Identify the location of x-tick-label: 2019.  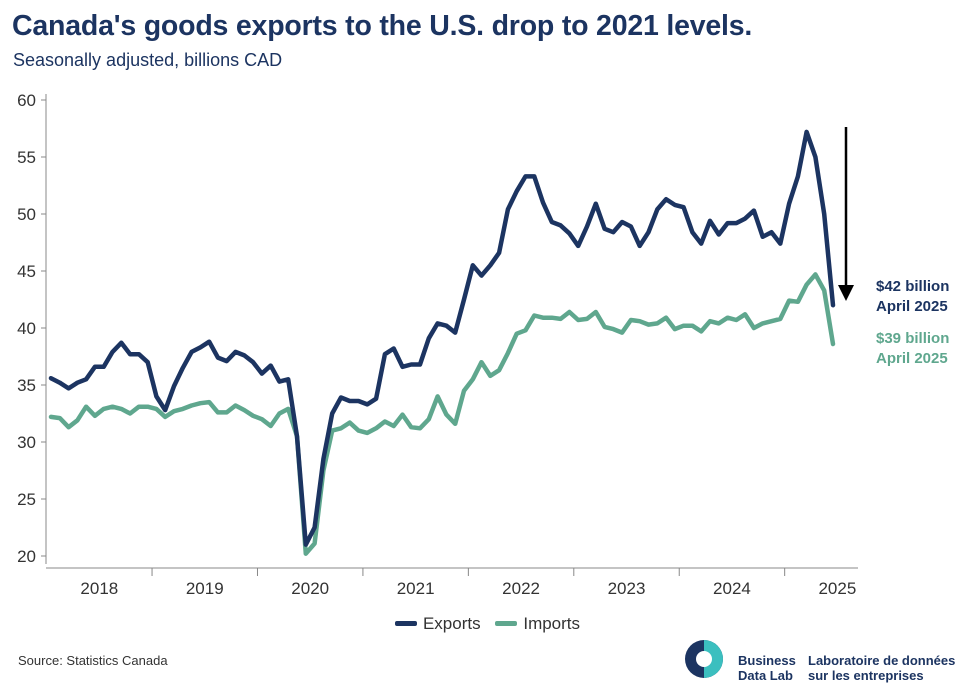
(205, 588).